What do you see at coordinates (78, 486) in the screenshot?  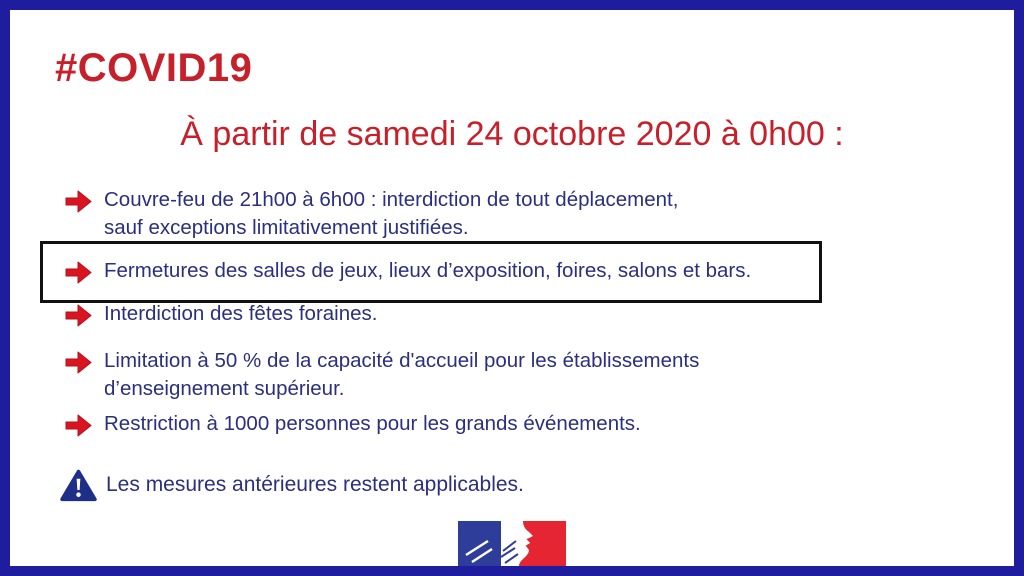 I see `warning-triangle-icon` at bounding box center [78, 486].